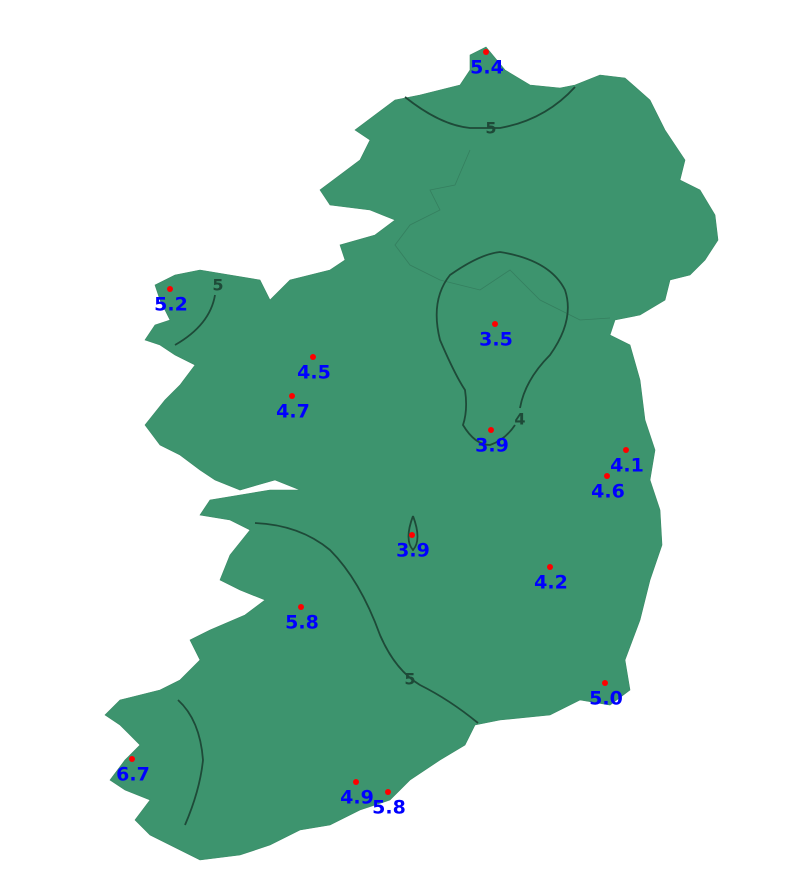 The height and width of the screenshot is (883, 790). What do you see at coordinates (551, 583) in the screenshot?
I see `station-value-label: 4.2` at bounding box center [551, 583].